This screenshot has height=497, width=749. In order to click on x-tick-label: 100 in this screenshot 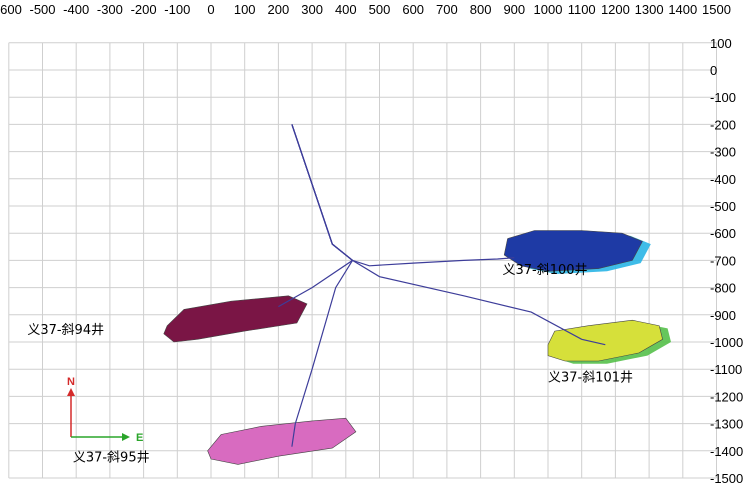, I will do `click(245, 9)`.